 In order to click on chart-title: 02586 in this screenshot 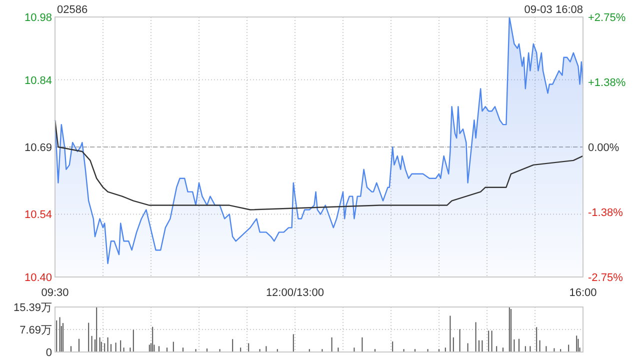, I will do `click(72, 10)`.